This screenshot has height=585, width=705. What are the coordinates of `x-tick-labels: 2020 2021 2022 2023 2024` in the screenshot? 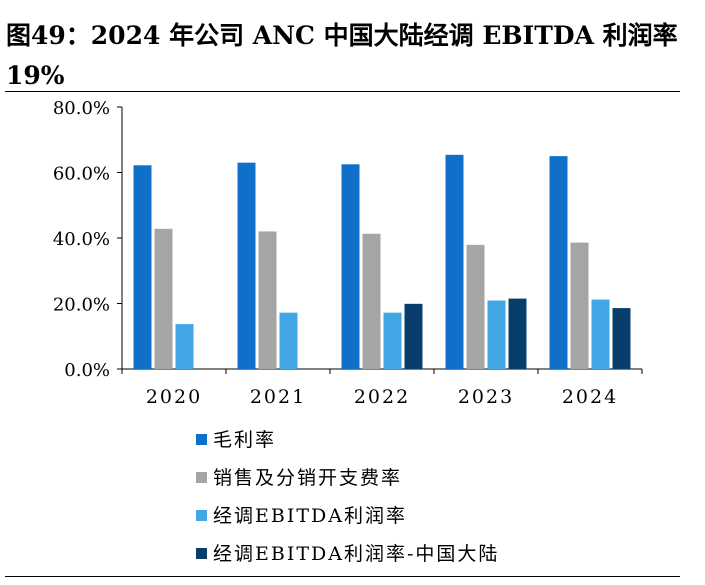 It's located at (382, 388).